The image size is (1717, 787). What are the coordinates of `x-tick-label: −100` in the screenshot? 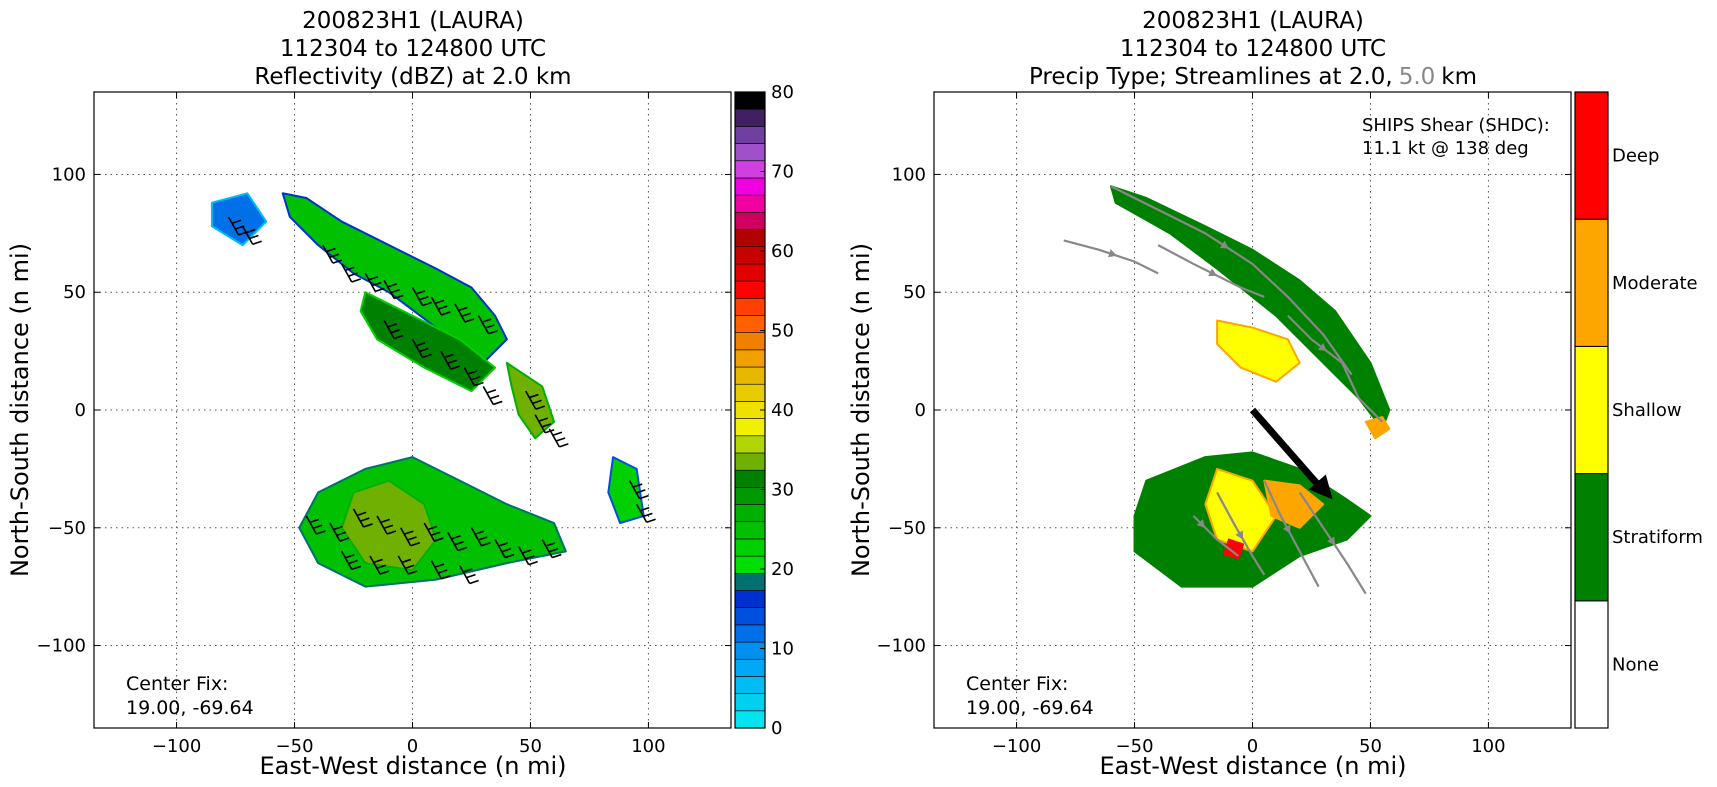 It's located at (1016, 746).